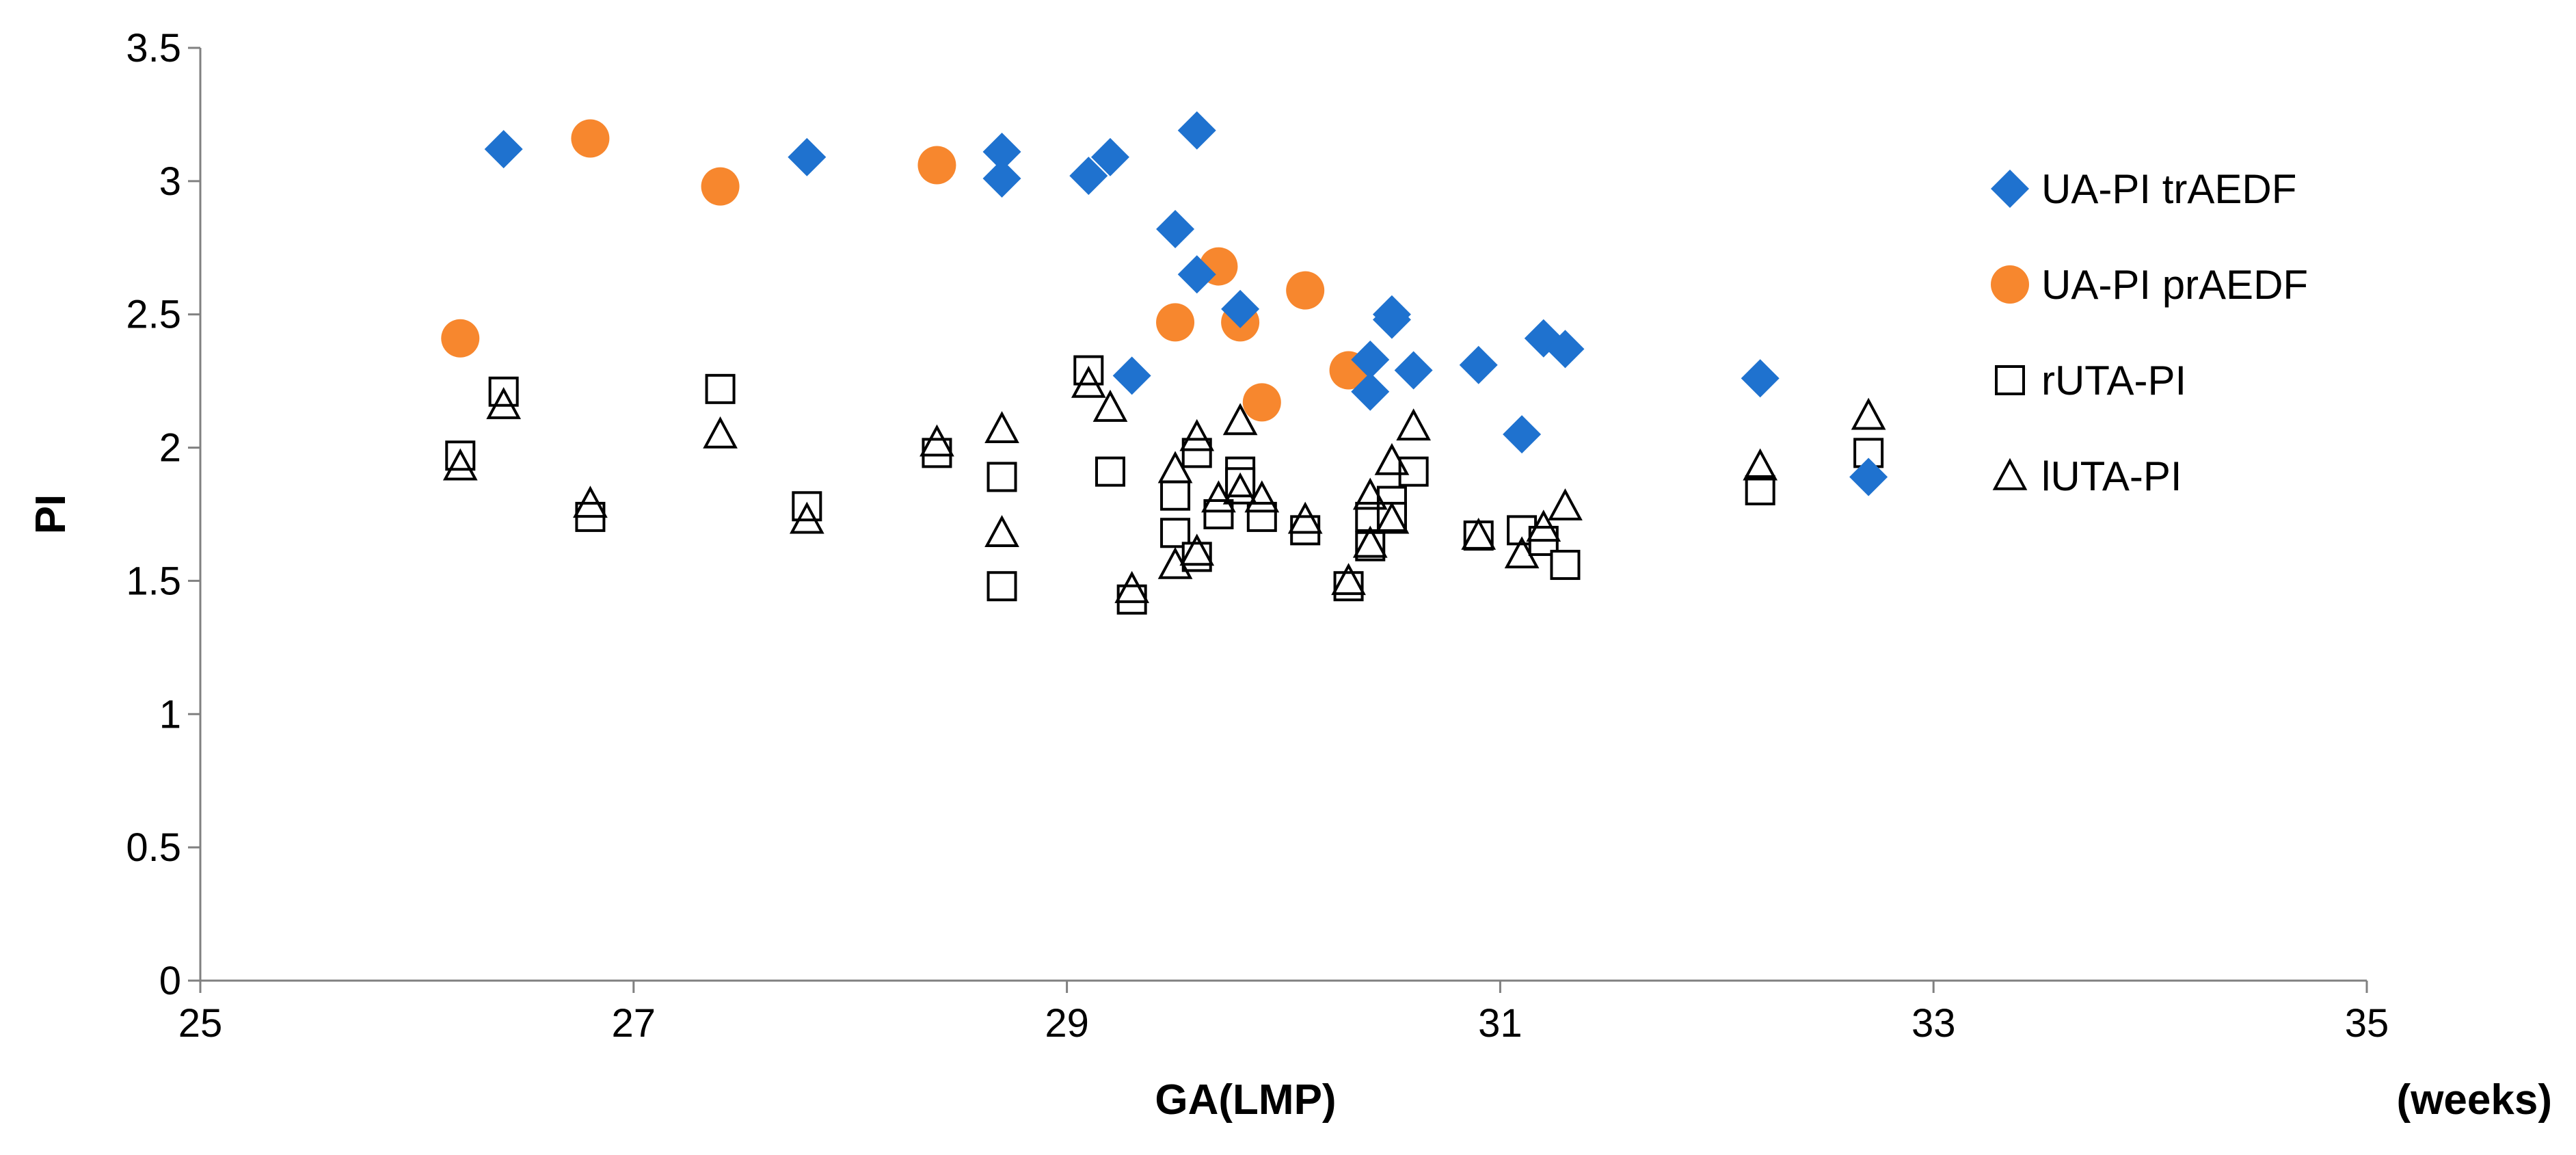  I want to click on legend-label: UA-PI prAEDF, so click(2174, 285).